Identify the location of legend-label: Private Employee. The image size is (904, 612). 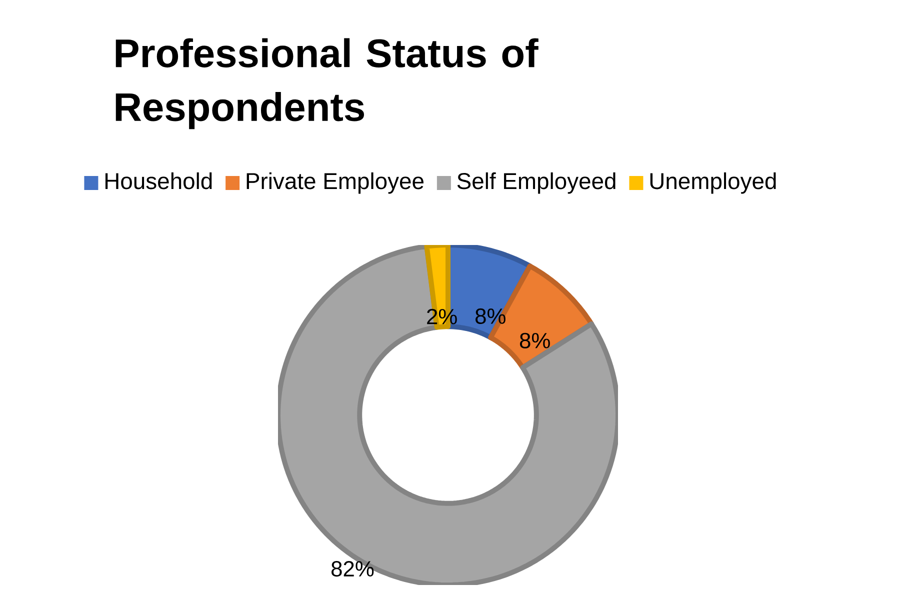
(335, 183).